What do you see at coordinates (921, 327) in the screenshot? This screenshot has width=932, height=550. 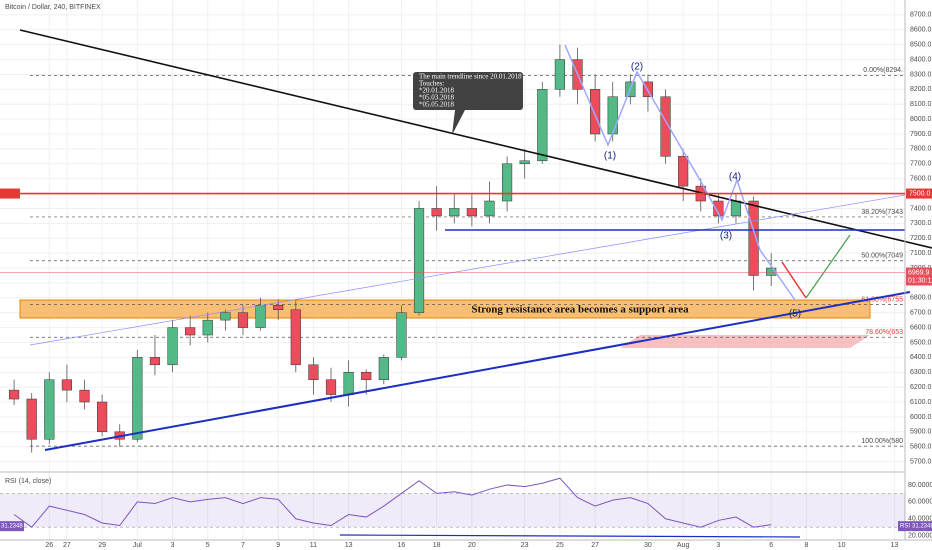 I see `y-tick-label: 6600.0` at bounding box center [921, 327].